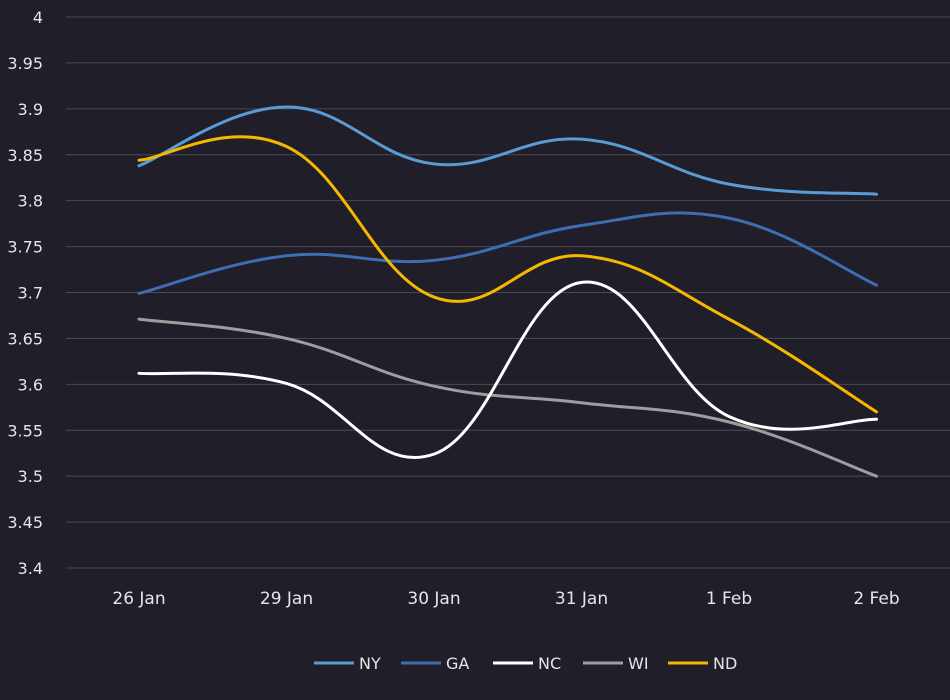  I want to click on x-tick-label: 26 Jan, so click(138, 599).